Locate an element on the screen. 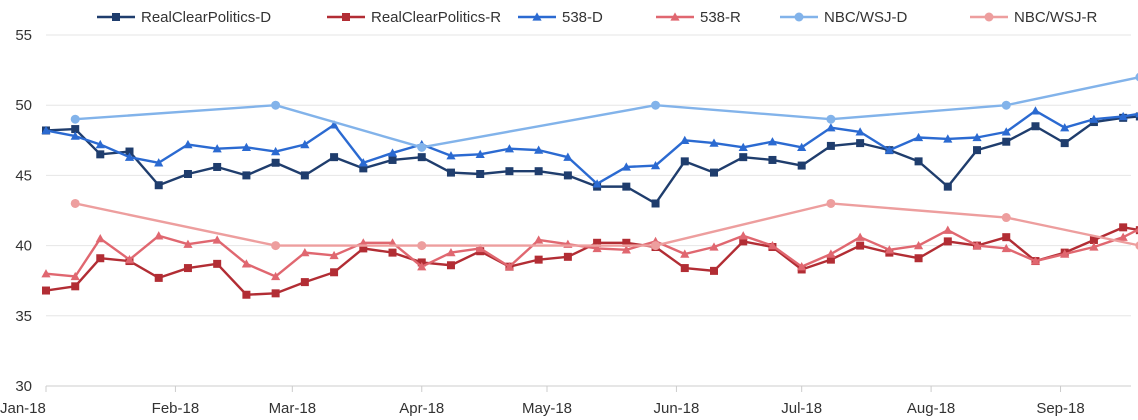  x-tick-label: Feb-18 is located at coordinates (176, 408).